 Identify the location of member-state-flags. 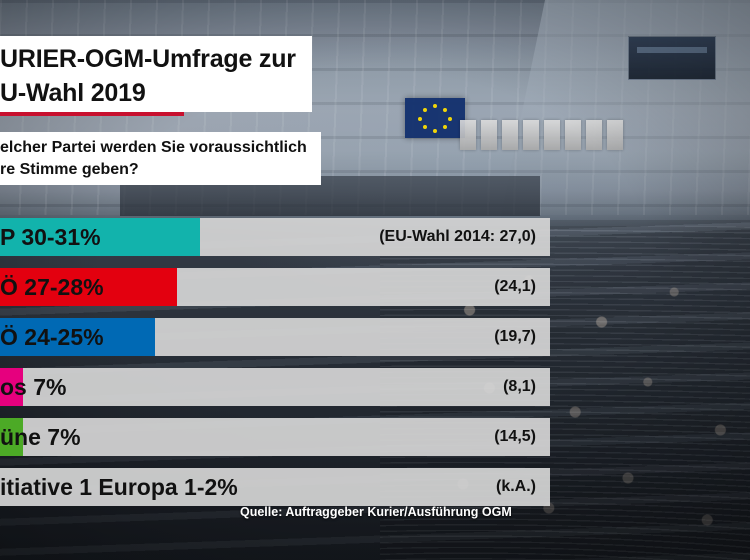
(560, 137).